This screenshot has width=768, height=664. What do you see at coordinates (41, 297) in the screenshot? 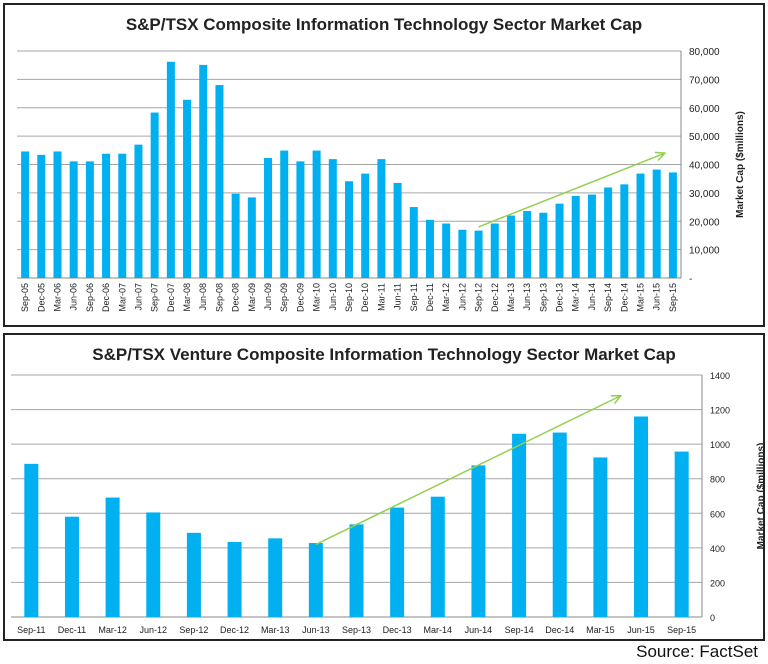
I see `x-tick-label: Dec-05` at bounding box center [41, 297].